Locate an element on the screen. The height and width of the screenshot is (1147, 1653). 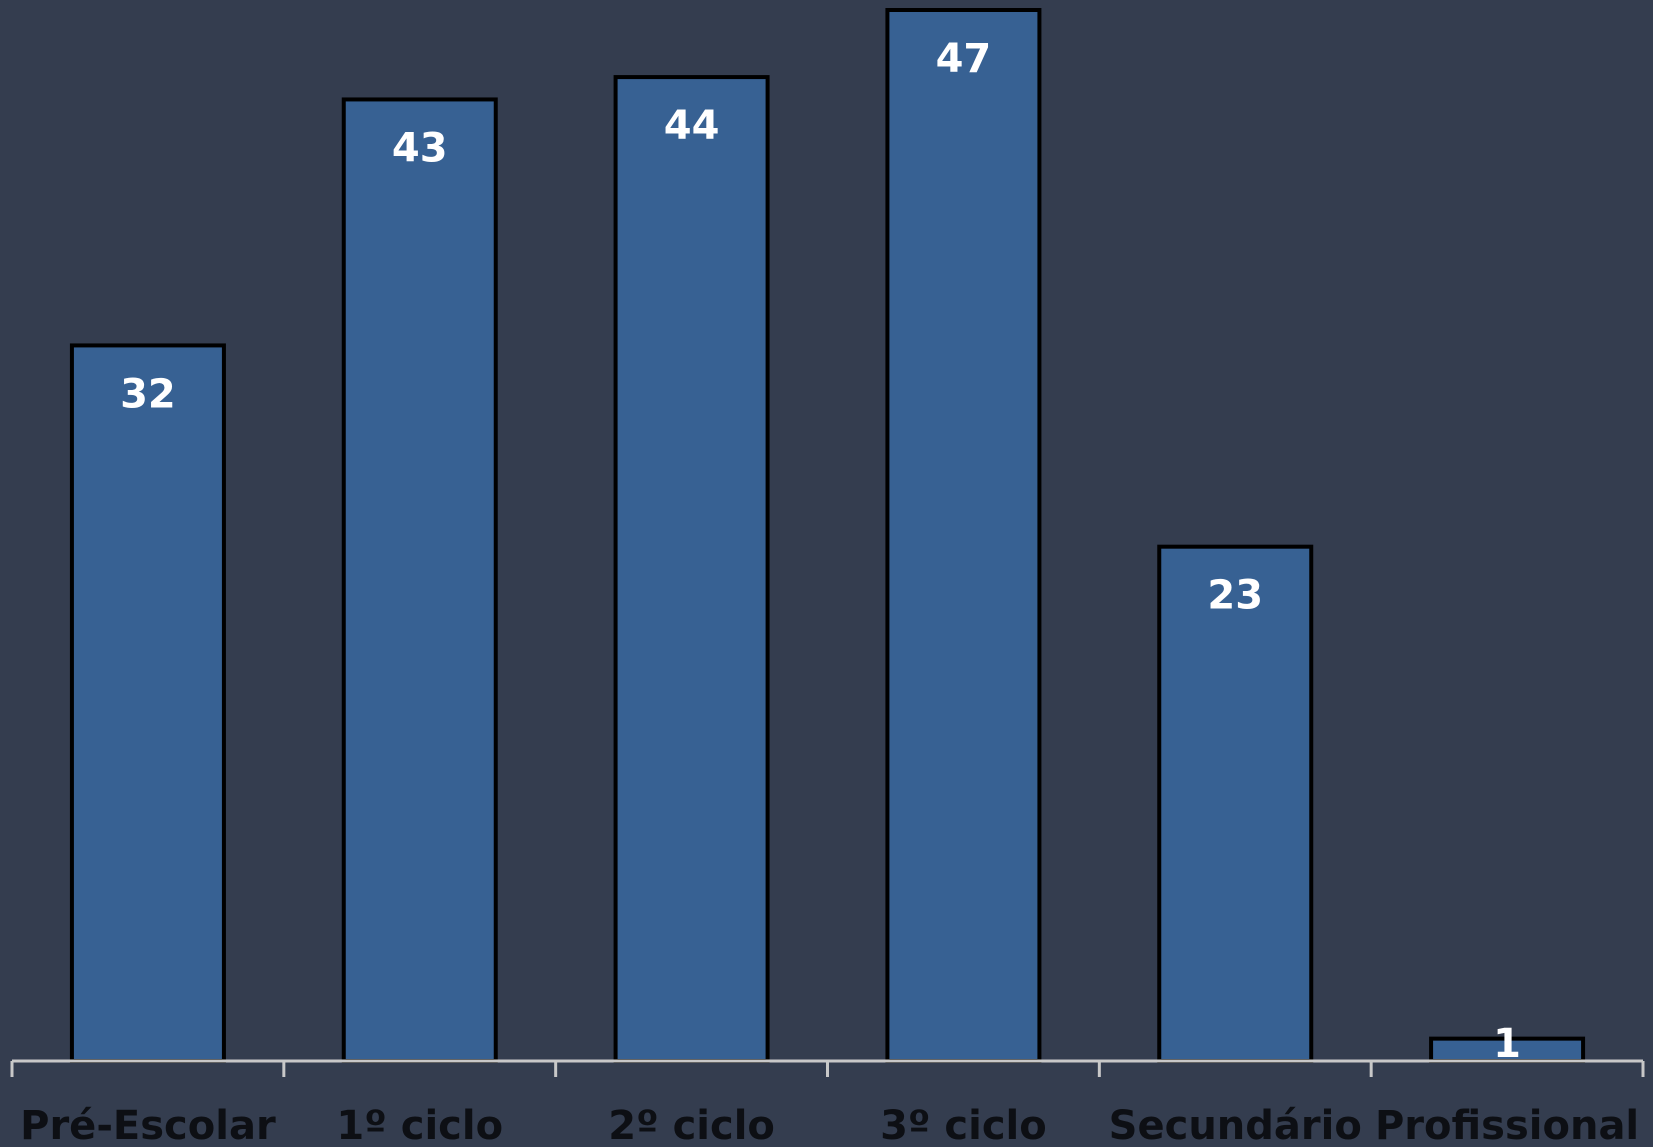
x-tick-label: 1º ciclo is located at coordinates (419, 1125).